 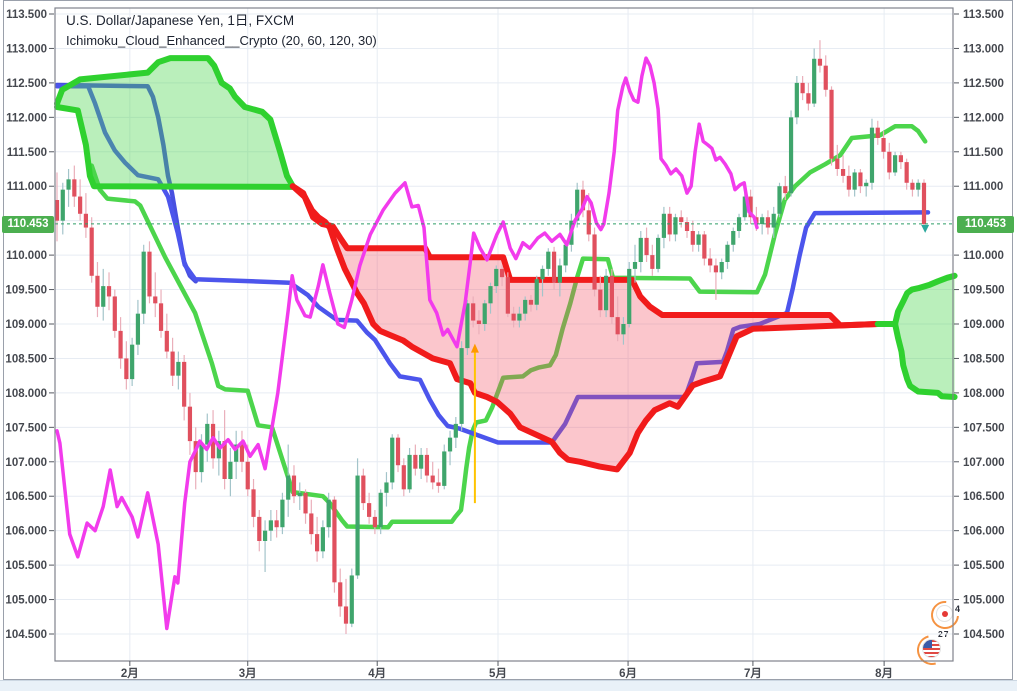 I want to click on last-price-badge-left: 110.453, so click(x=28, y=224).